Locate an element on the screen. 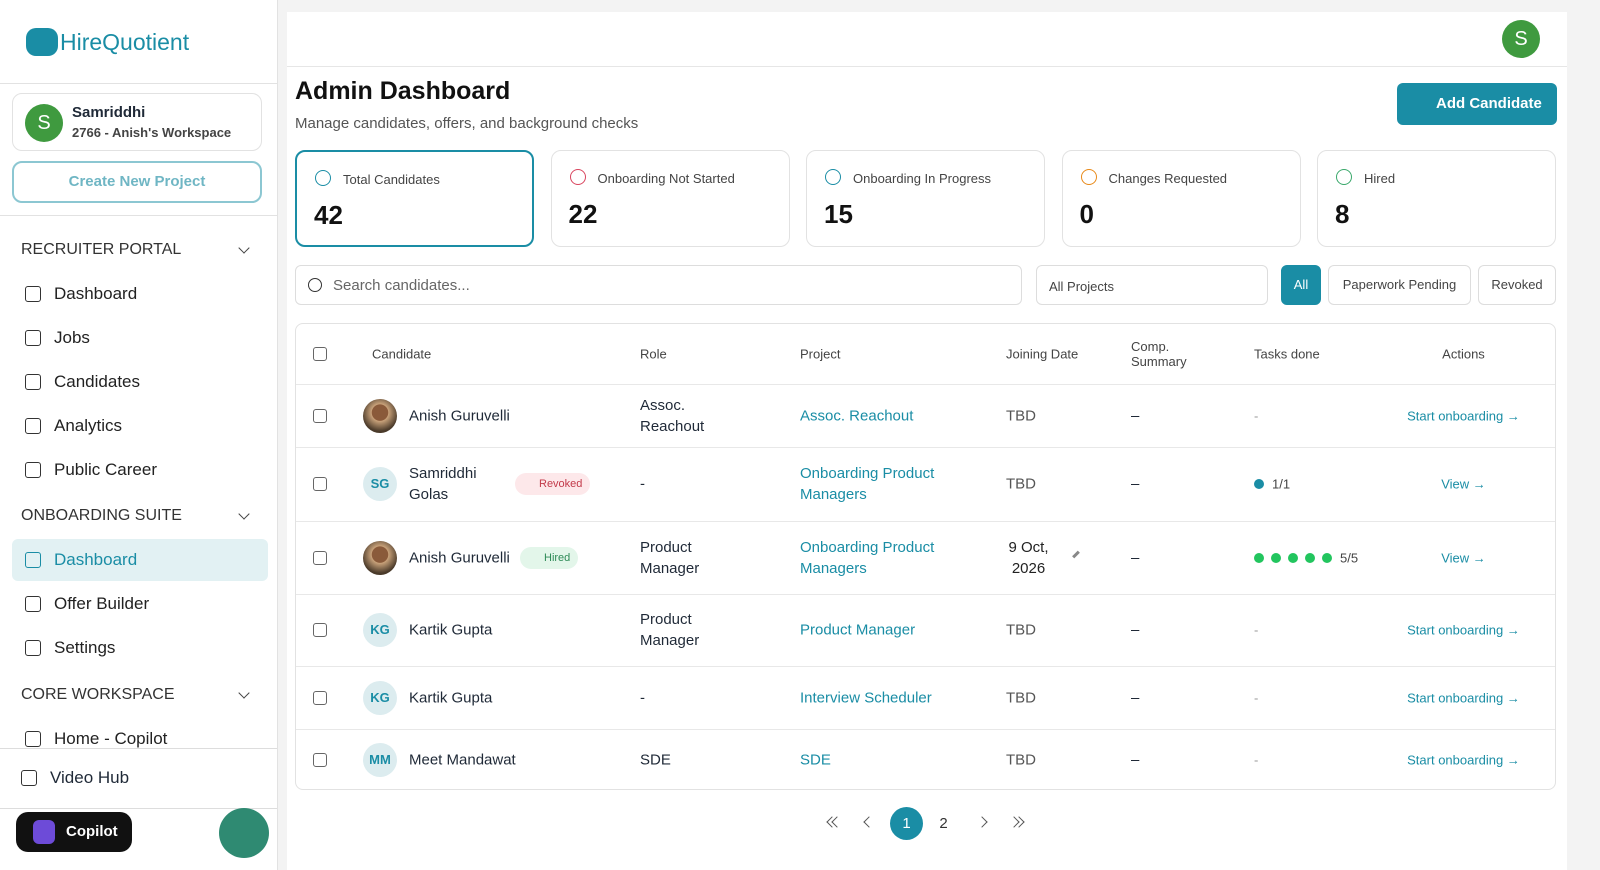 This screenshot has width=1600, height=870. role: SDE is located at coordinates (655, 760).